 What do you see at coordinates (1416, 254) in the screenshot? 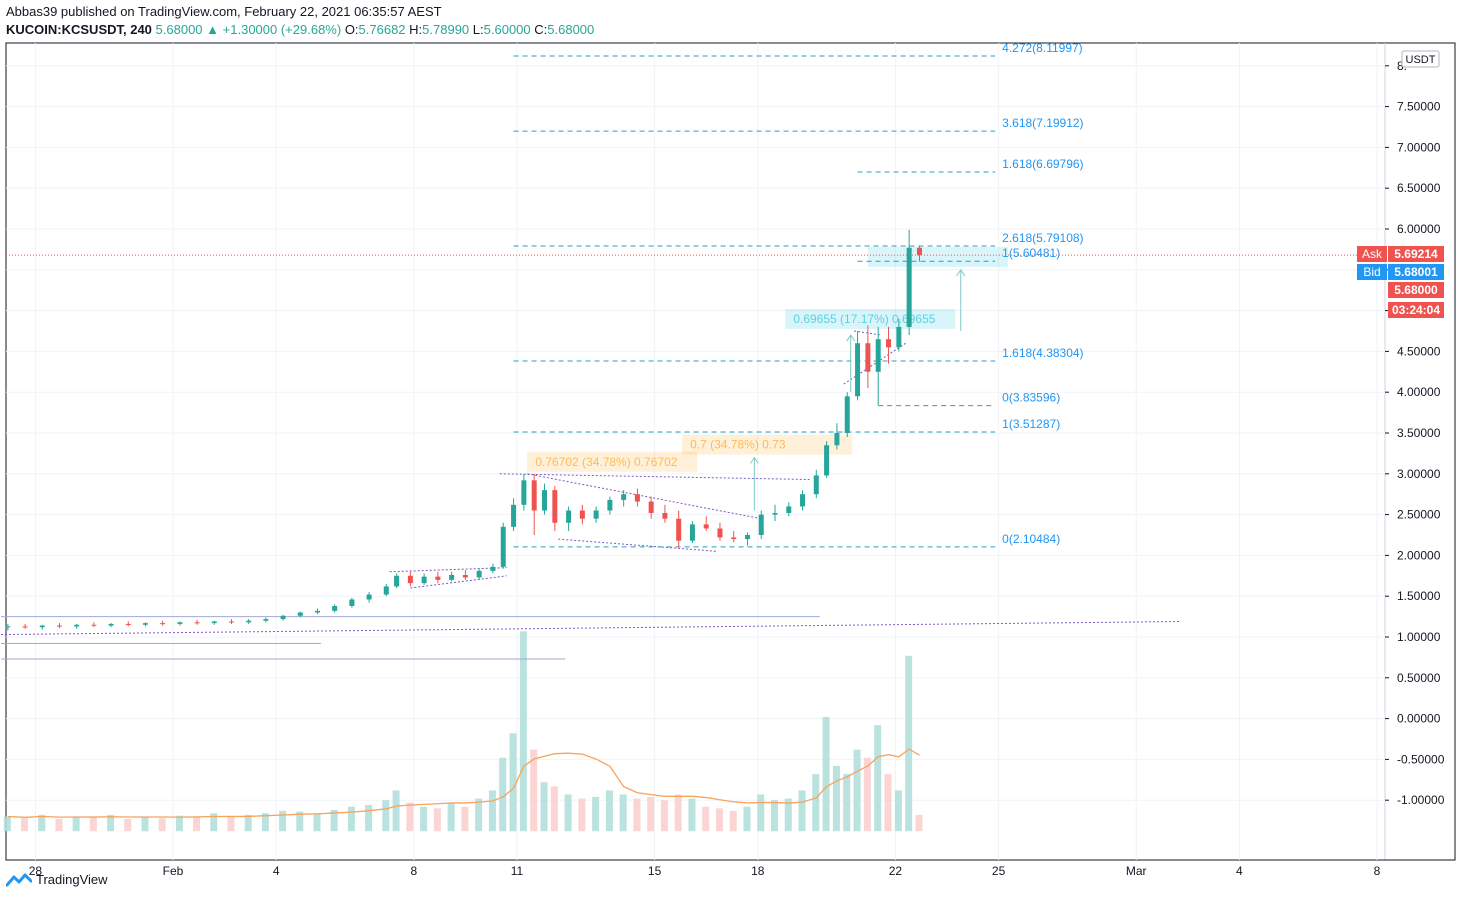
I see `price-tag-box` at bounding box center [1416, 254].